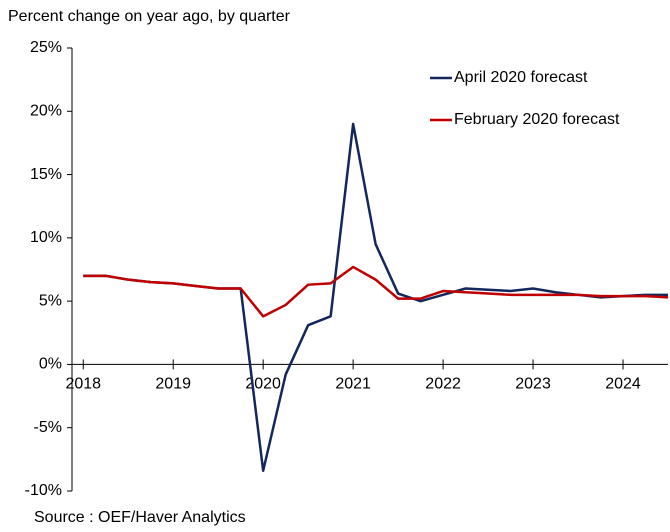 The width and height of the screenshot is (670, 532). I want to click on x-tick-label: 2024, so click(623, 384).